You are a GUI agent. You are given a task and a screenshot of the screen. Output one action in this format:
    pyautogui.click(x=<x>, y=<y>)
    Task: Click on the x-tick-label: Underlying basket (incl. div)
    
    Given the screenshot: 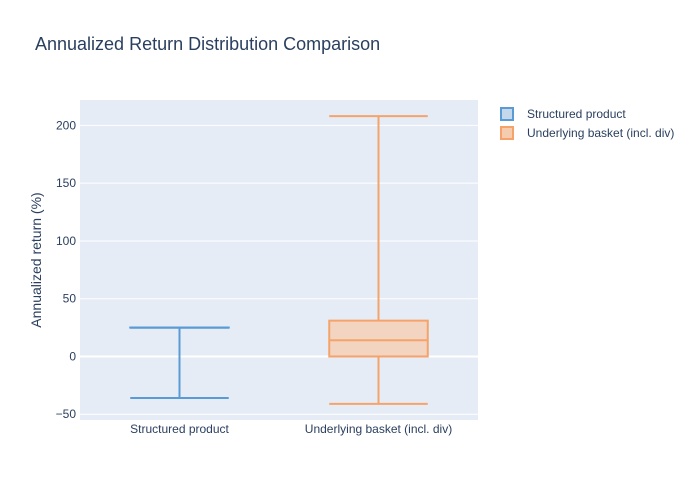 What is the action you would take?
    pyautogui.click(x=378, y=429)
    